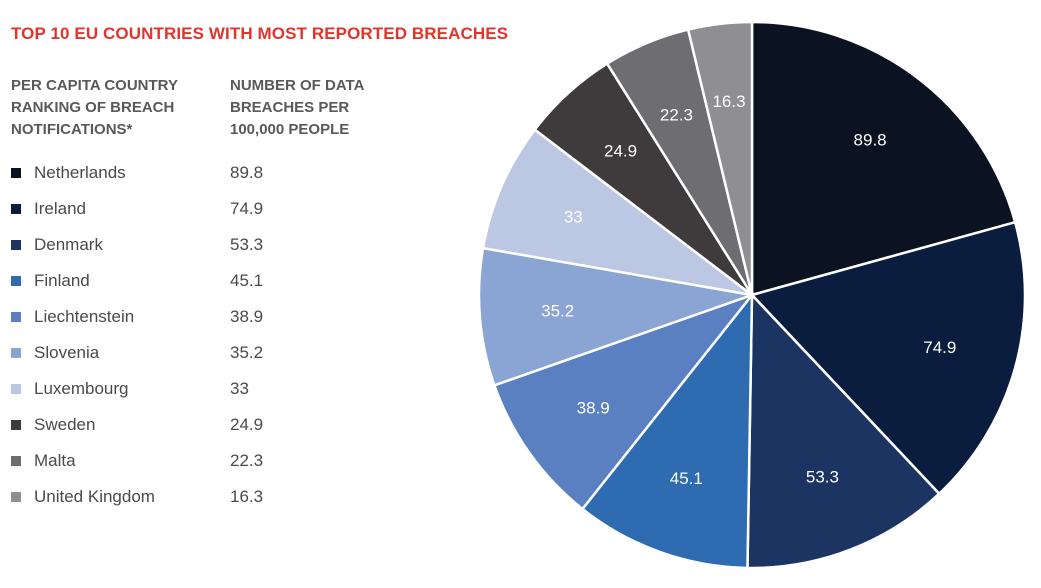  Describe the element at coordinates (211, 461) in the screenshot. I see `legend-item: Malta 22.3` at that location.